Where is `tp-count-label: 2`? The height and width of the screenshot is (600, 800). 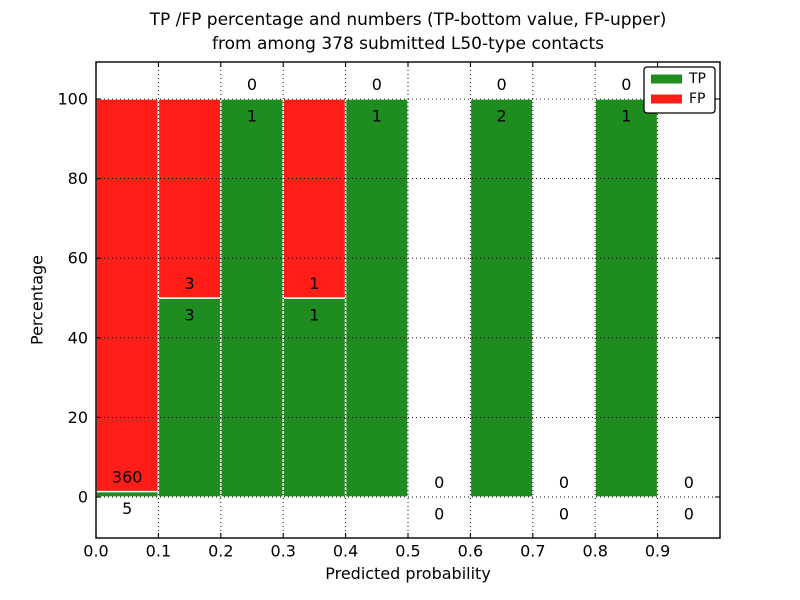
tp-count-label: 2 is located at coordinates (502, 116).